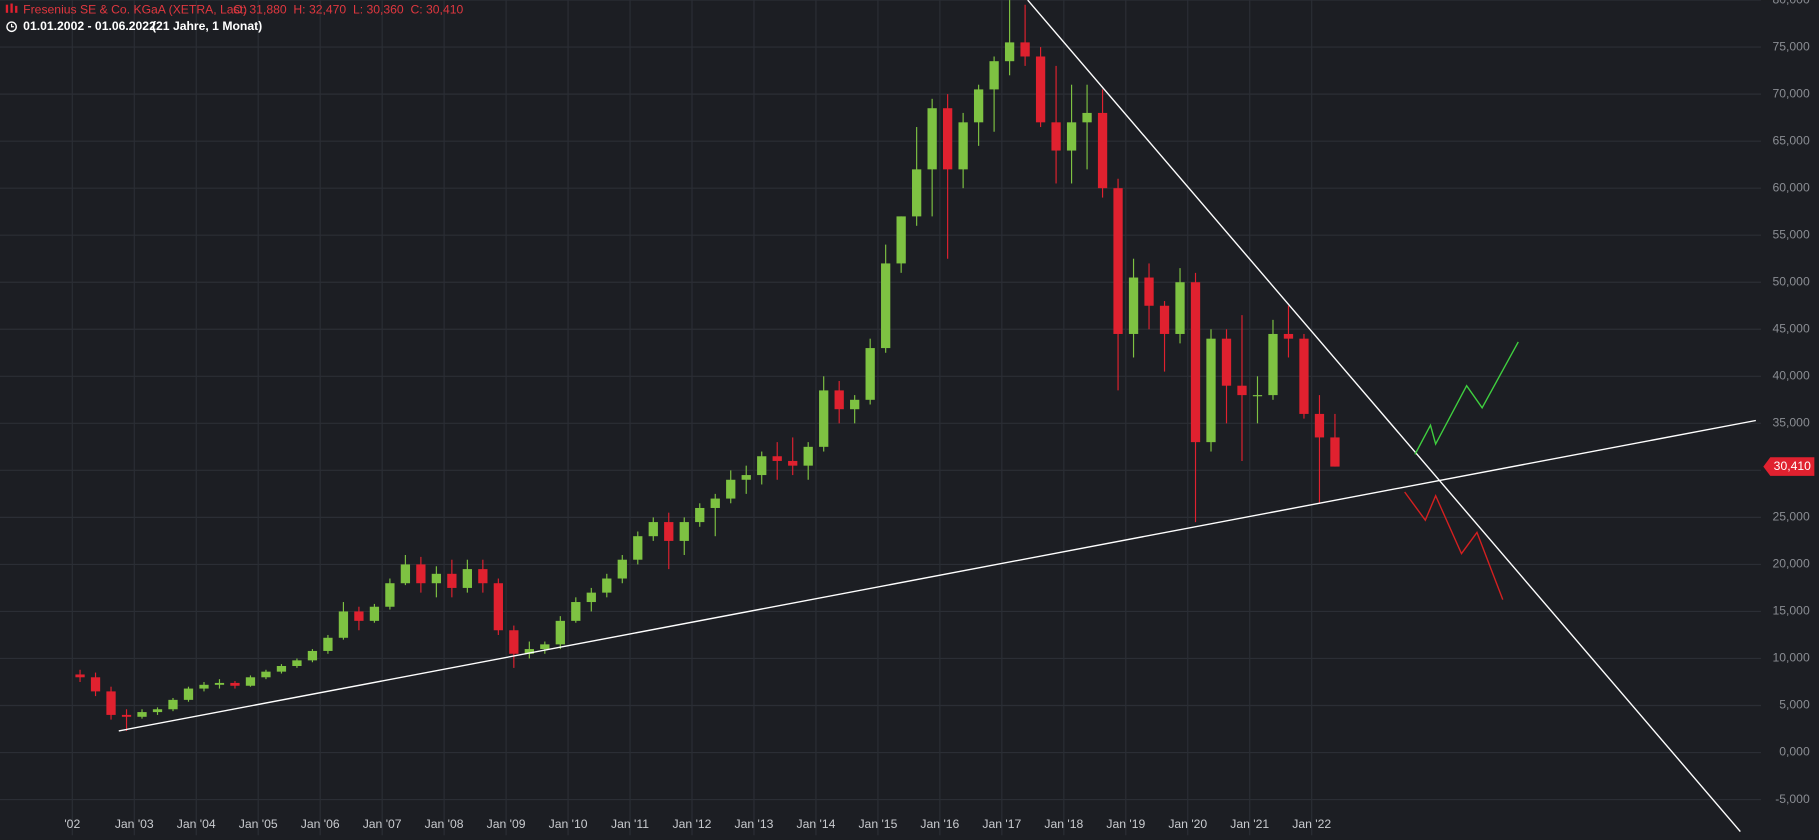 The image size is (1819, 840). Describe the element at coordinates (348, 10) in the screenshot. I see `ohlc-summary: O: 31,880 H: 32,470 L: 30,360 C: 30,410` at that location.